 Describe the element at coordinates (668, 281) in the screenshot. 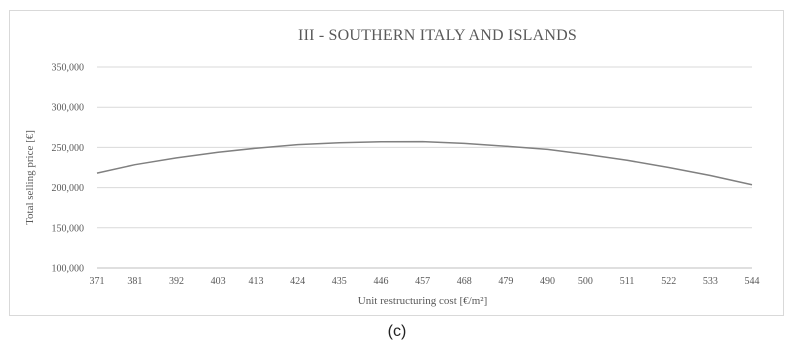

I see `x-tick-label: 522` at that location.